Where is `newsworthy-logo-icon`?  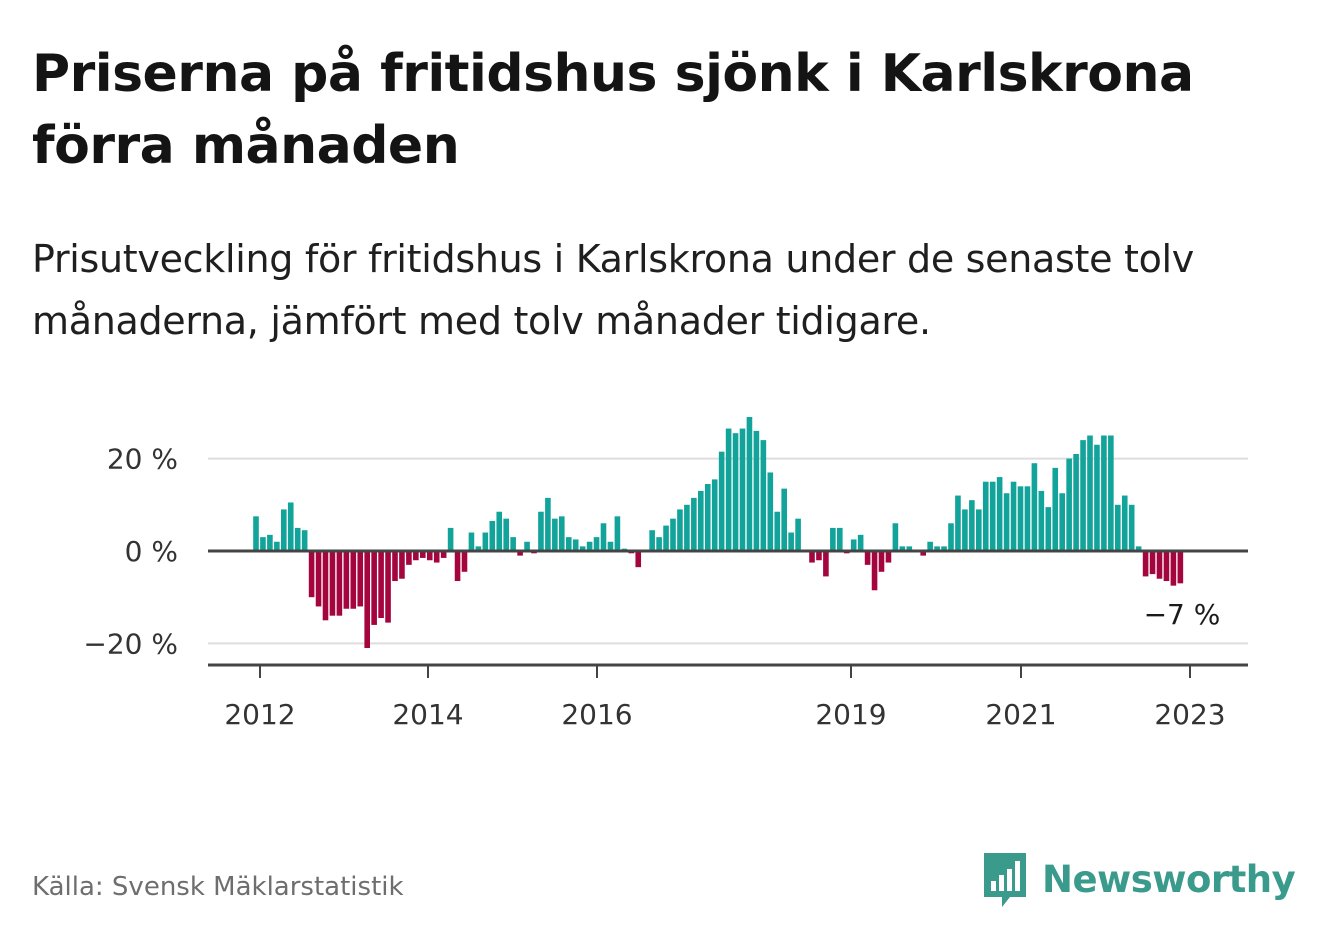
newsworthy-logo-icon is located at coordinates (1005, 880).